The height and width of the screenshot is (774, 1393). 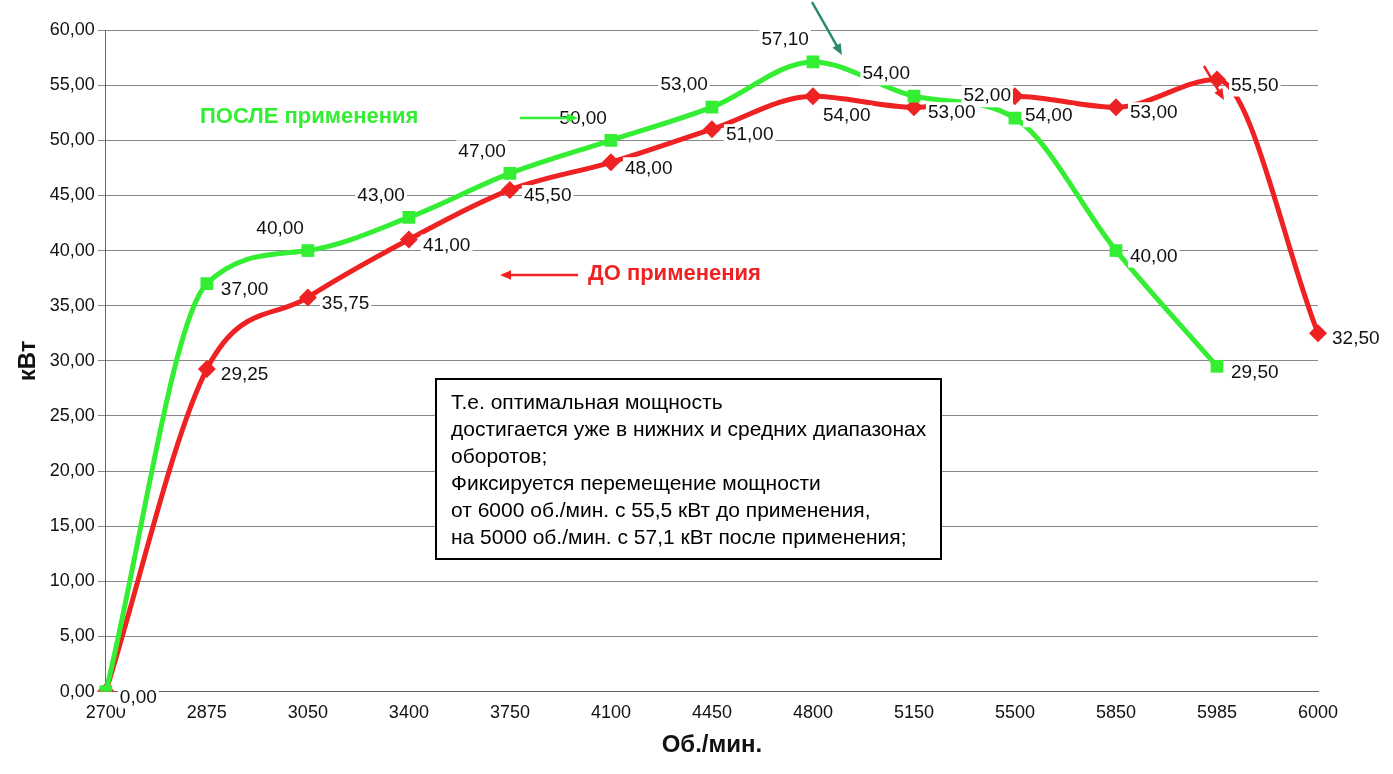 What do you see at coordinates (1217, 712) in the screenshot?
I see `x-tick-label: 5985` at bounding box center [1217, 712].